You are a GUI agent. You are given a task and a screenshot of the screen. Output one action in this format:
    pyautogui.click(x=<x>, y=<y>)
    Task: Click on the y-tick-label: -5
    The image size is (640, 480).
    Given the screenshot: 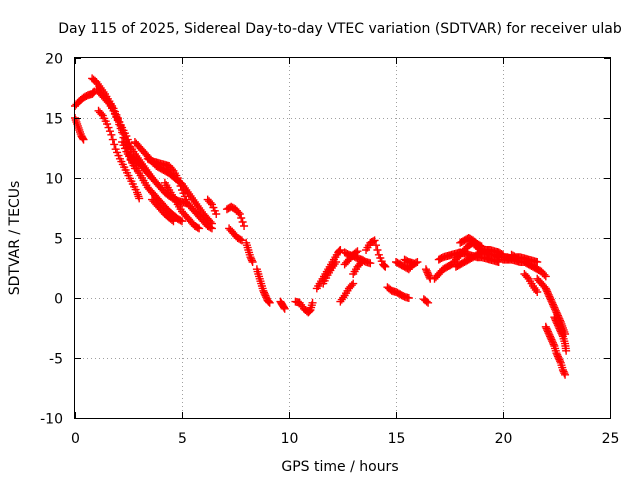 What is the action you would take?
    pyautogui.click(x=56, y=360)
    